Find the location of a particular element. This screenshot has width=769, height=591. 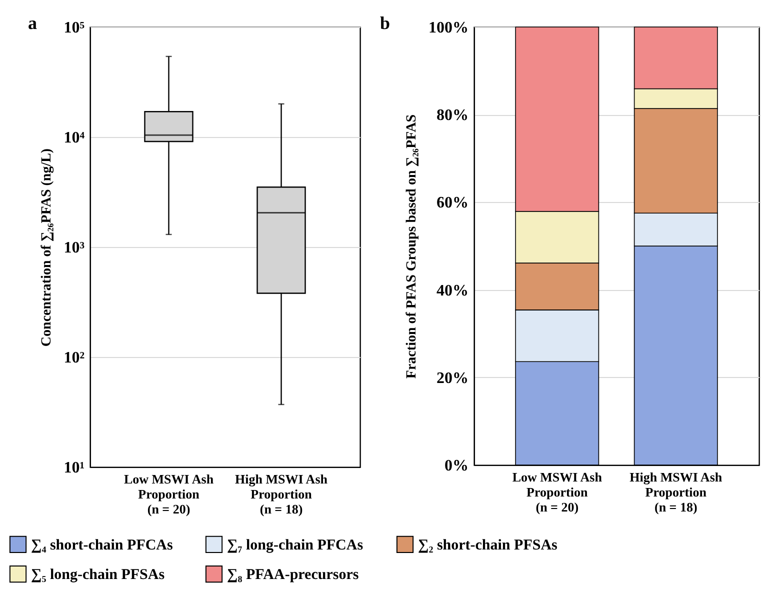

y-axis-title: Concentration of ∑₂₆PFAS (ng/L) is located at coordinates (47, 247).